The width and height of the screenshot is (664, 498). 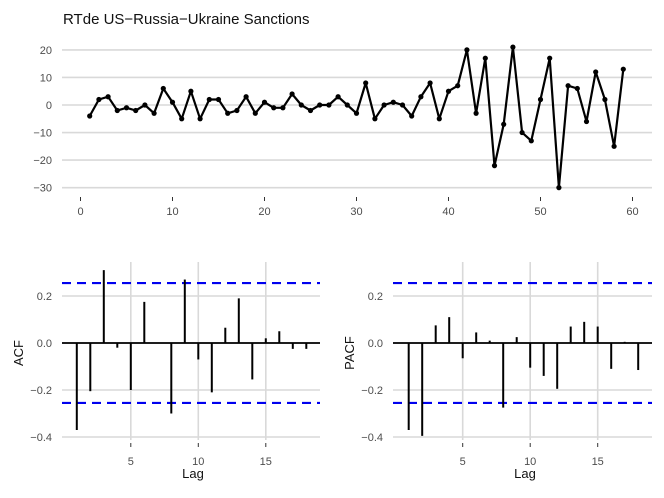 What do you see at coordinates (525, 473) in the screenshot?
I see `pacf-x-axis-title: Lag` at bounding box center [525, 473].